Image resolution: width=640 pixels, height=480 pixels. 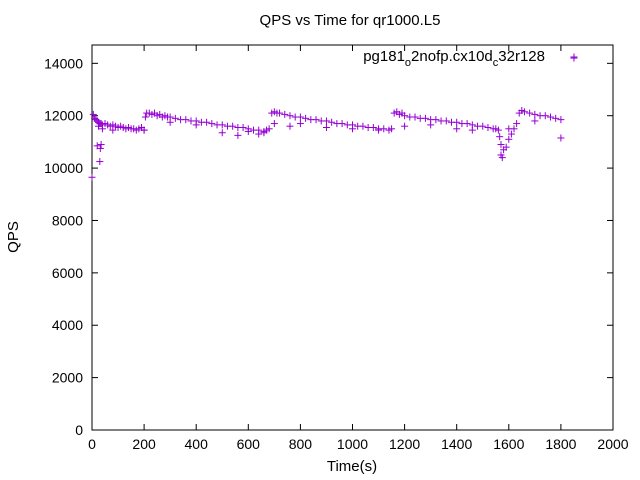 I want to click on y-tick-label: 10000, so click(x=63, y=168).